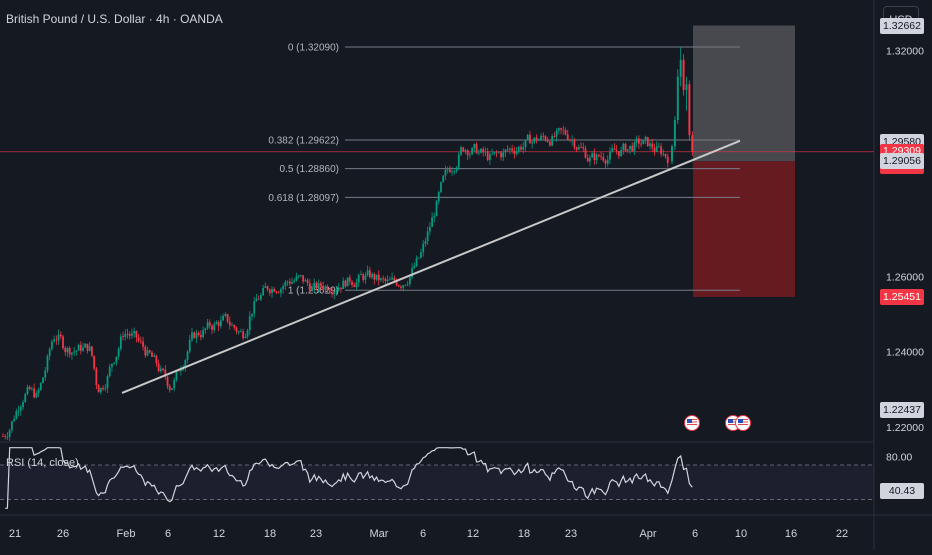  What do you see at coordinates (905, 428) in the screenshot?
I see `price-axis-label: 1.22000` at bounding box center [905, 428].